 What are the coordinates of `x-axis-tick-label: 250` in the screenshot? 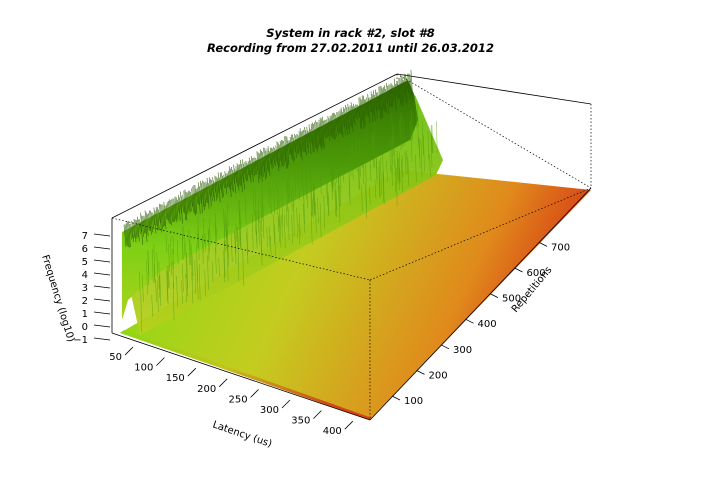 It's located at (238, 399).